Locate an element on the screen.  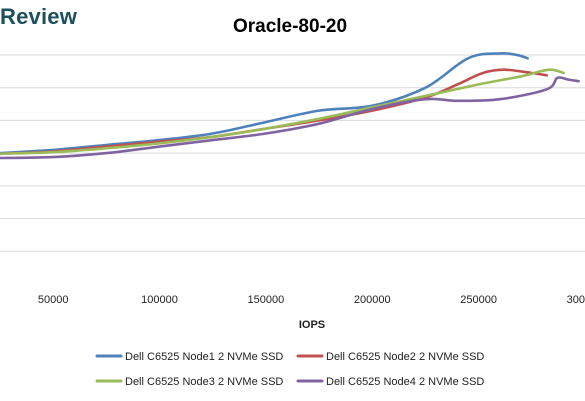
legend-label: Dell C6525 Node3 2 NVMe SSD is located at coordinates (204, 382).